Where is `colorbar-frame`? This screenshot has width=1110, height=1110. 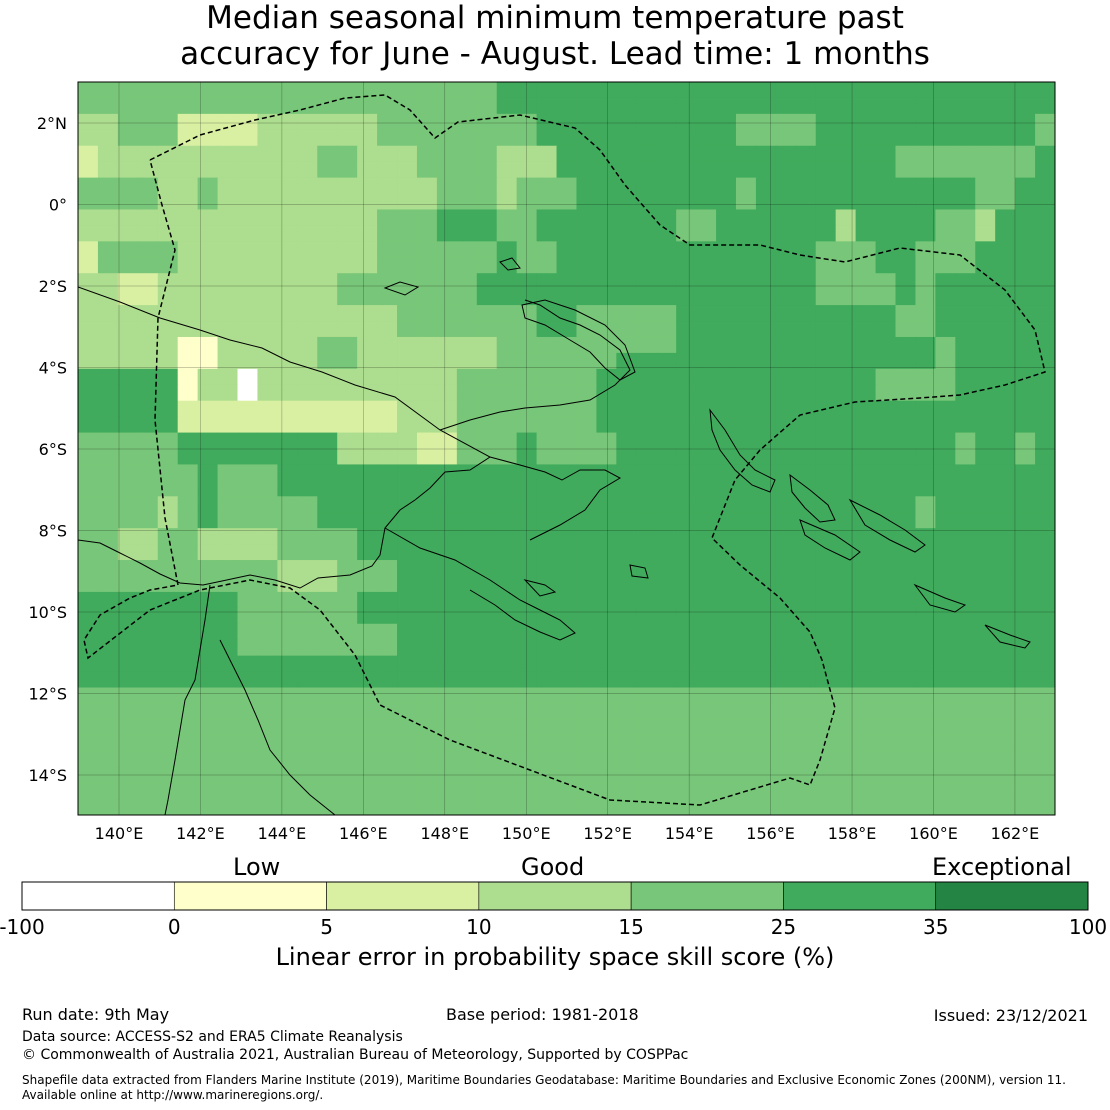 colorbar-frame is located at coordinates (555, 896).